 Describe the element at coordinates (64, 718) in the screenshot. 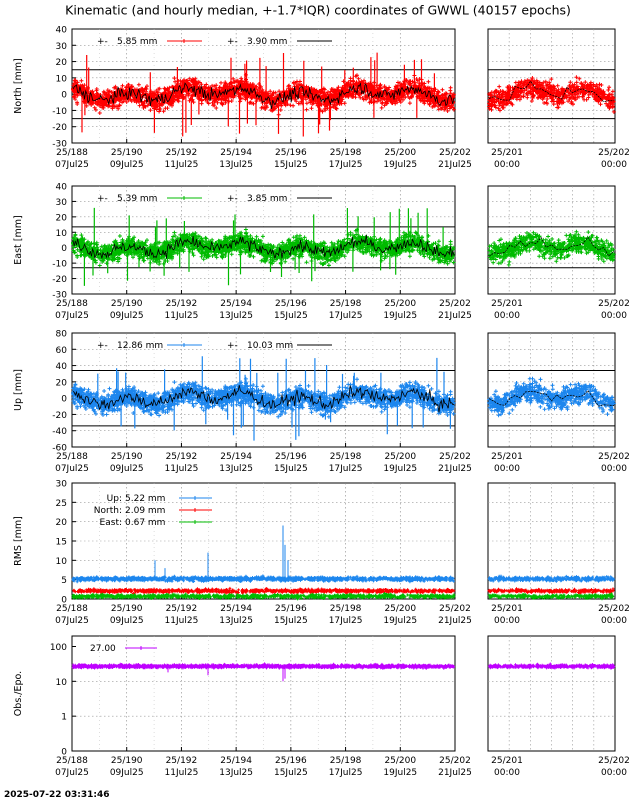

I see `y-tick-label: 1` at that location.